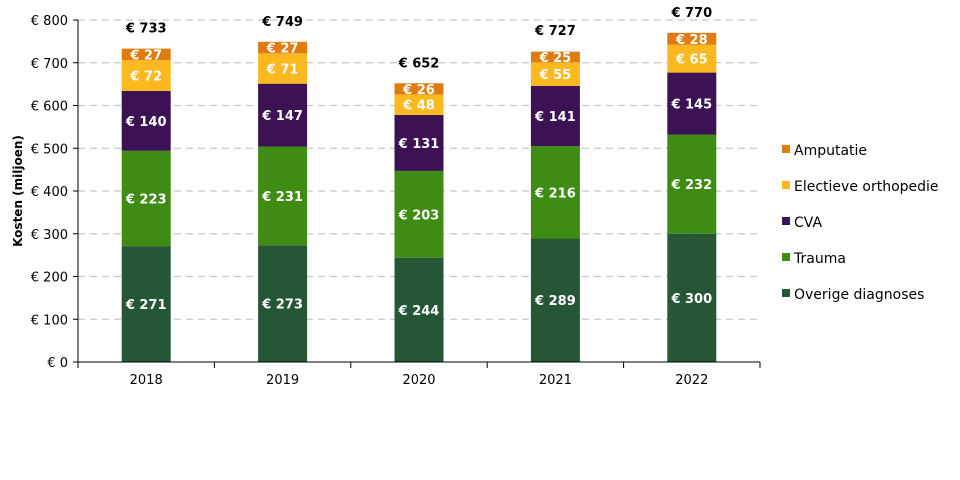 The image size is (960, 480). What do you see at coordinates (691, 380) in the screenshot?
I see `x-tick-label: 2022` at bounding box center [691, 380].